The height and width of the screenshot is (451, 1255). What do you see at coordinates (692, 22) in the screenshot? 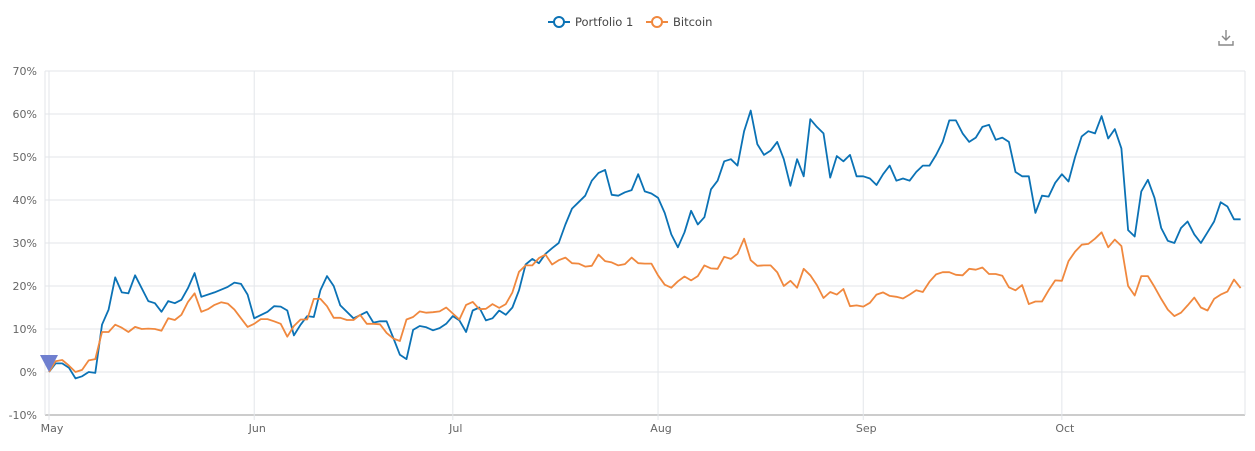
I see `legend-label: Bitcoin` at bounding box center [692, 22].